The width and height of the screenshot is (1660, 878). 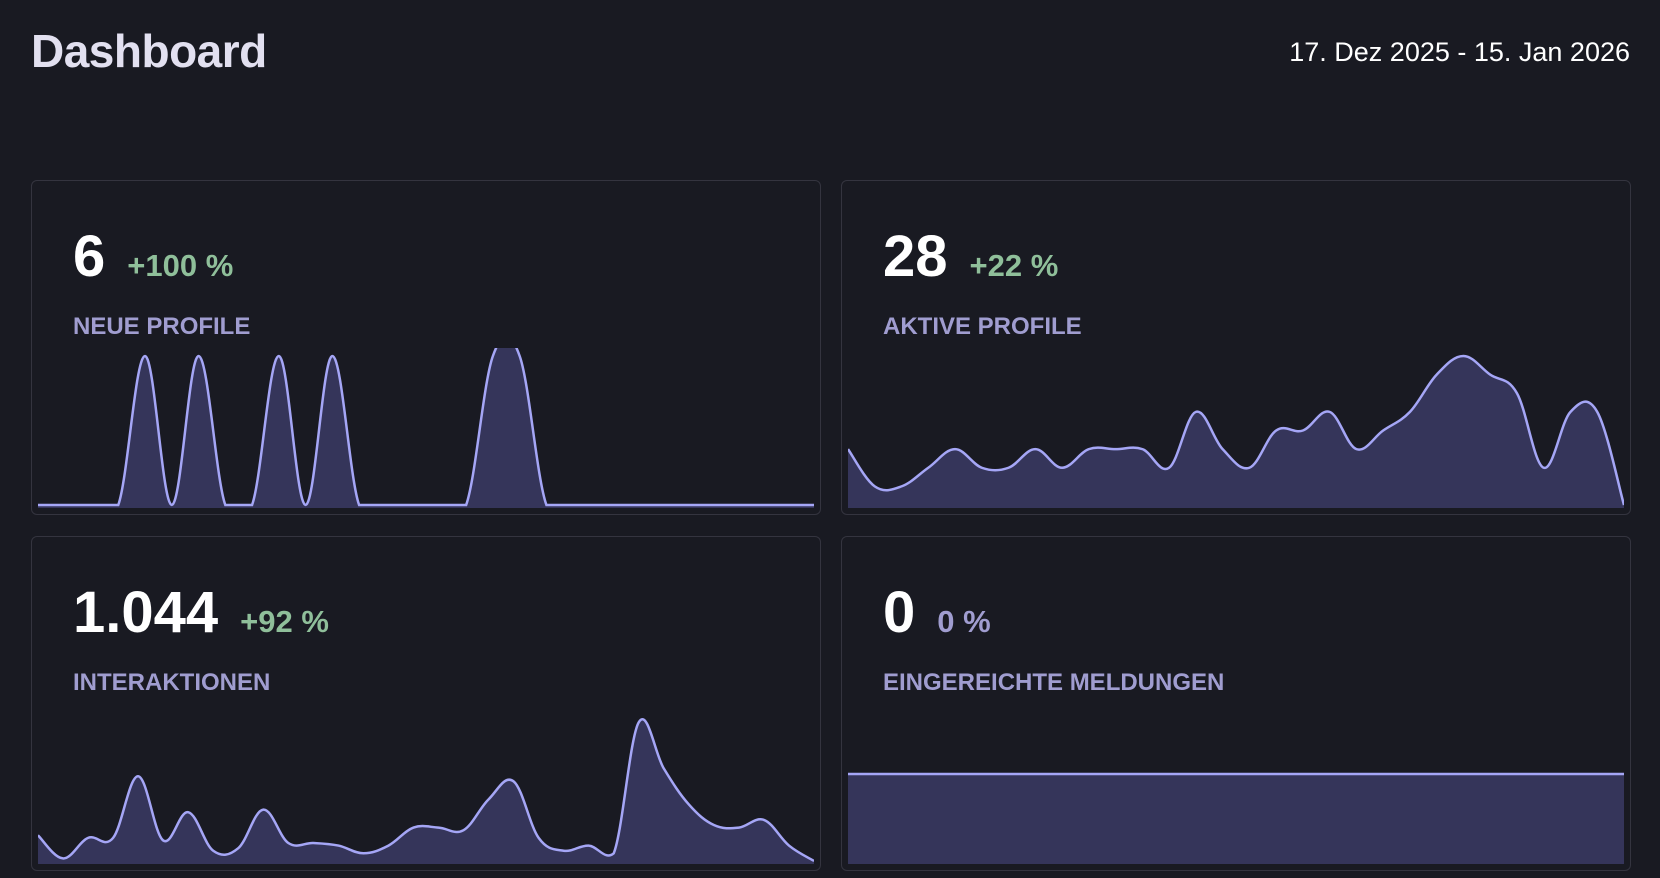 I want to click on metric-label: INTERAKTIONEN, so click(x=172, y=682).